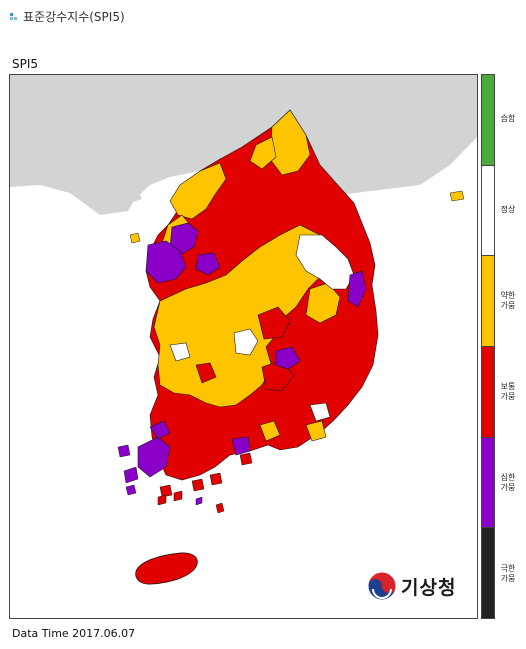  Describe the element at coordinates (488, 211) in the screenshot. I see `legend-swatch-normal` at that location.